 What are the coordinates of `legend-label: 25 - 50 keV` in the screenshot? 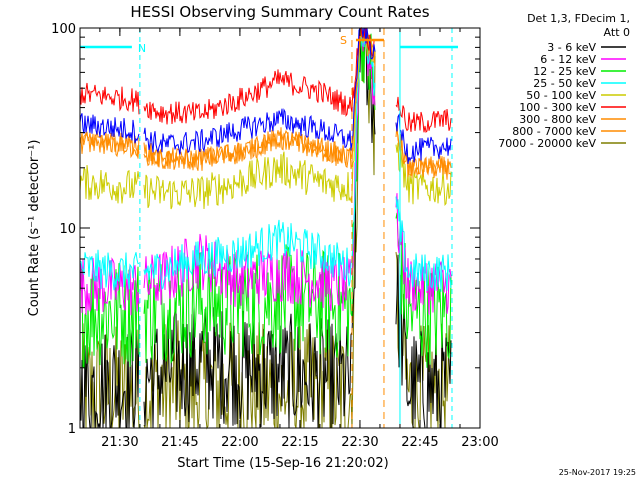 It's located at (564, 83).